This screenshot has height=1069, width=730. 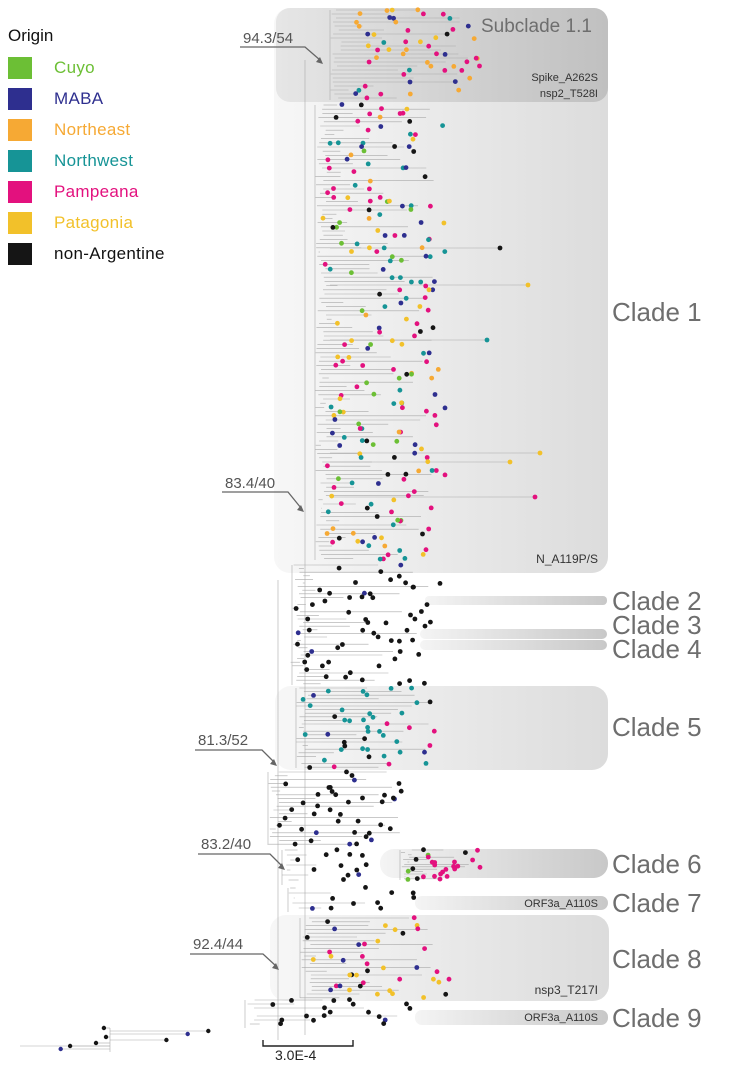 What do you see at coordinates (223, 740) in the screenshot?
I see `svg-text: 81.3/52` at bounding box center [223, 740].